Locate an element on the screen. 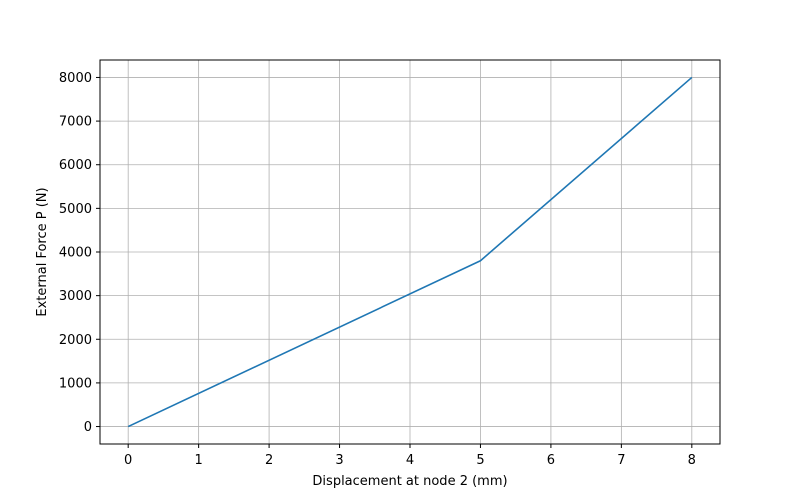 The image size is (800, 500). y-tick-label: 5000 is located at coordinates (75, 209).